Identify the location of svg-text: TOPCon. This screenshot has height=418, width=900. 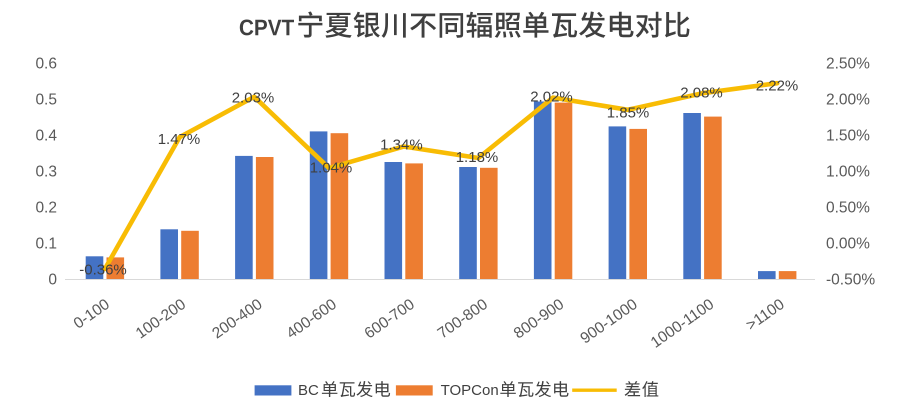
(470, 390).